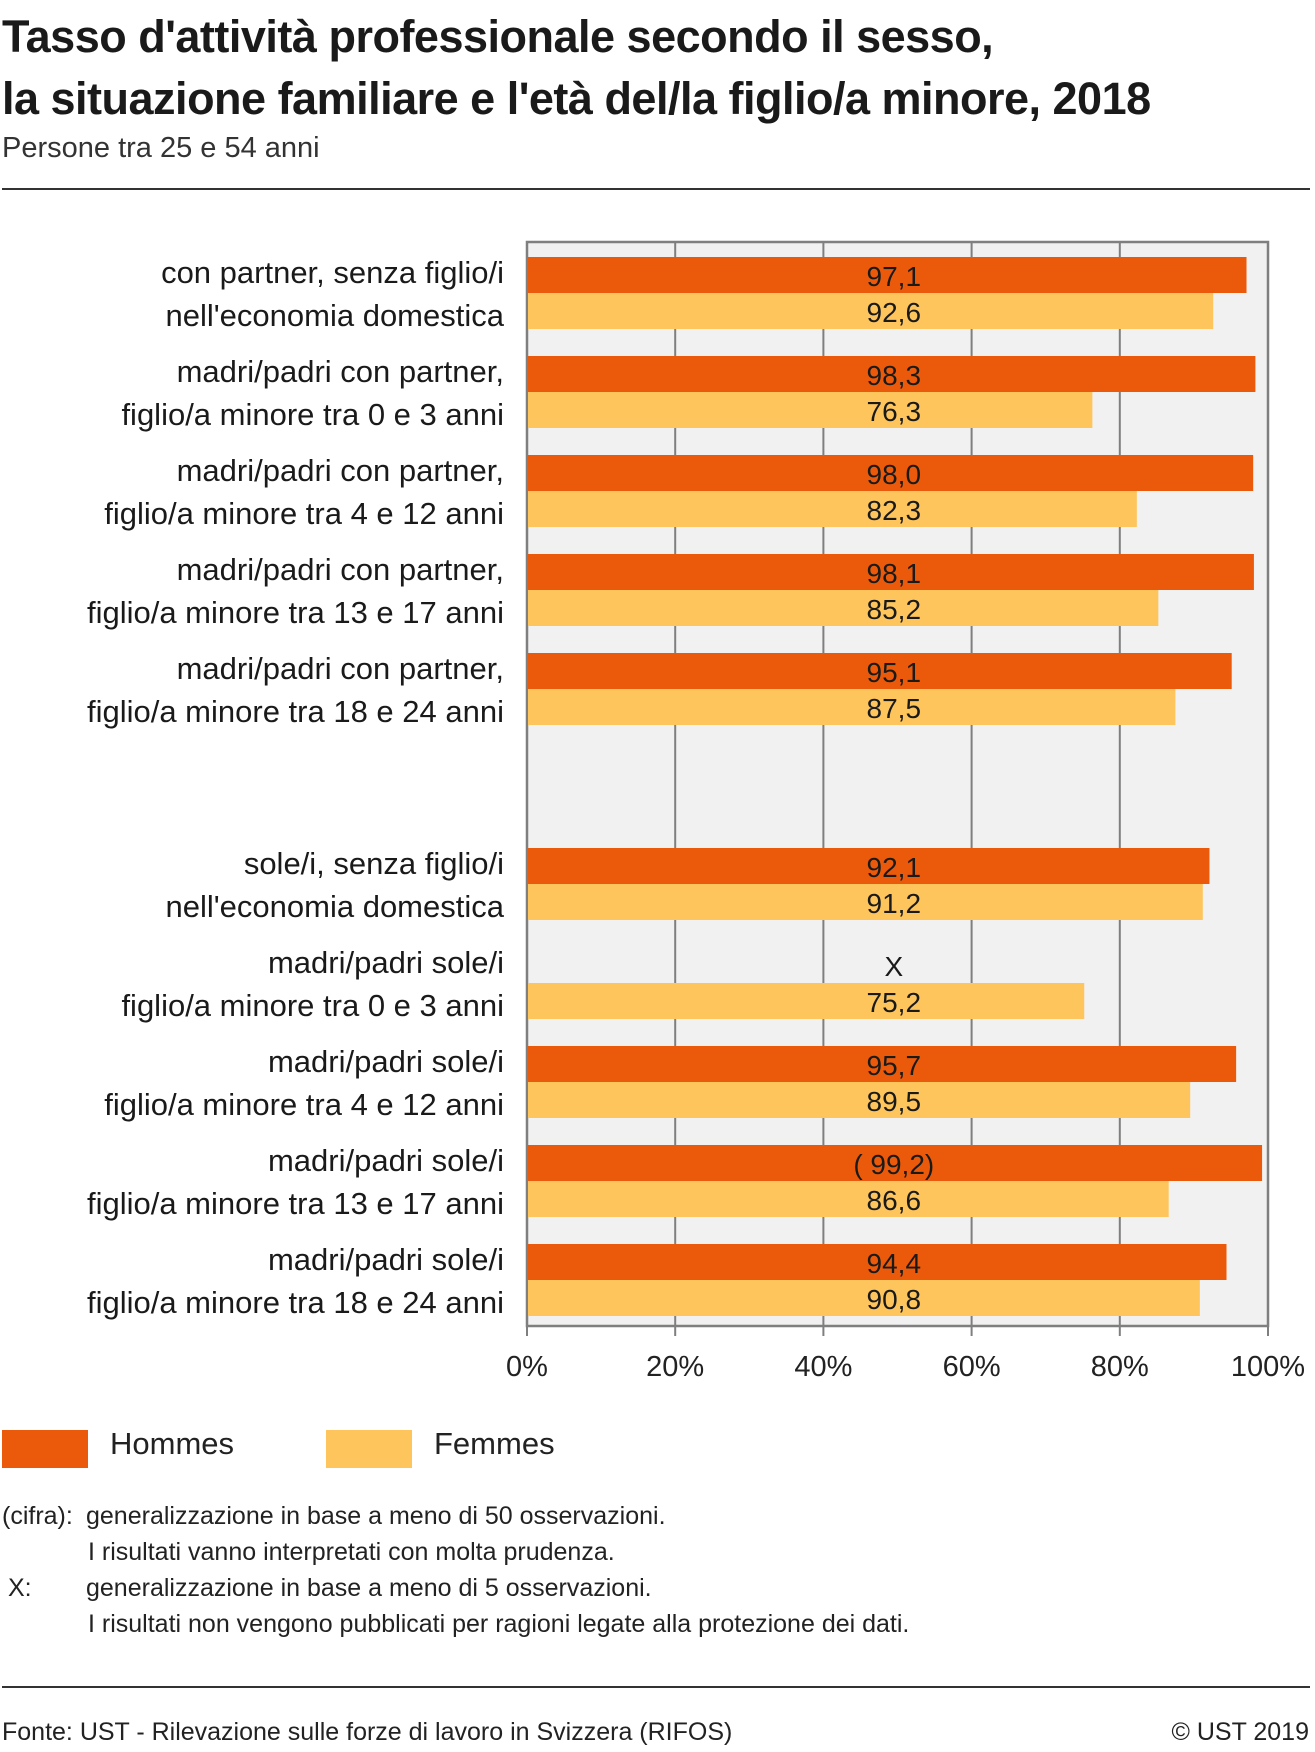 Image resolution: width=1315 pixels, height=1752 pixels. I want to click on legend-swatch-hommes, so click(45, 1449).